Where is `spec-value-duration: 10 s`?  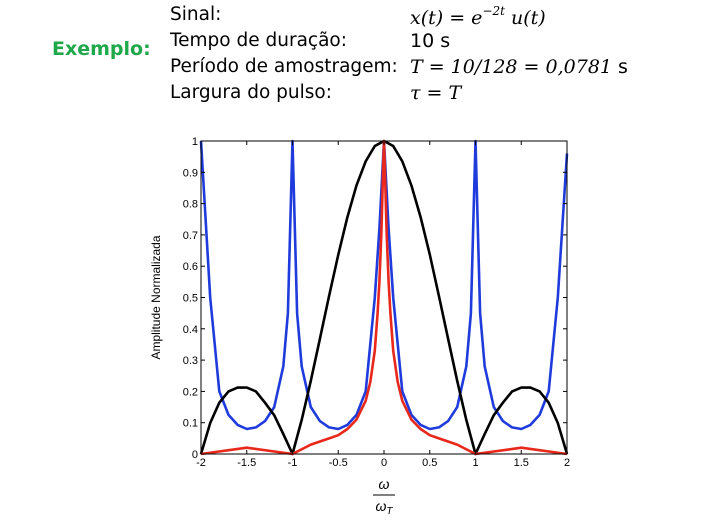
spec-value-duration: 10 s is located at coordinates (430, 41).